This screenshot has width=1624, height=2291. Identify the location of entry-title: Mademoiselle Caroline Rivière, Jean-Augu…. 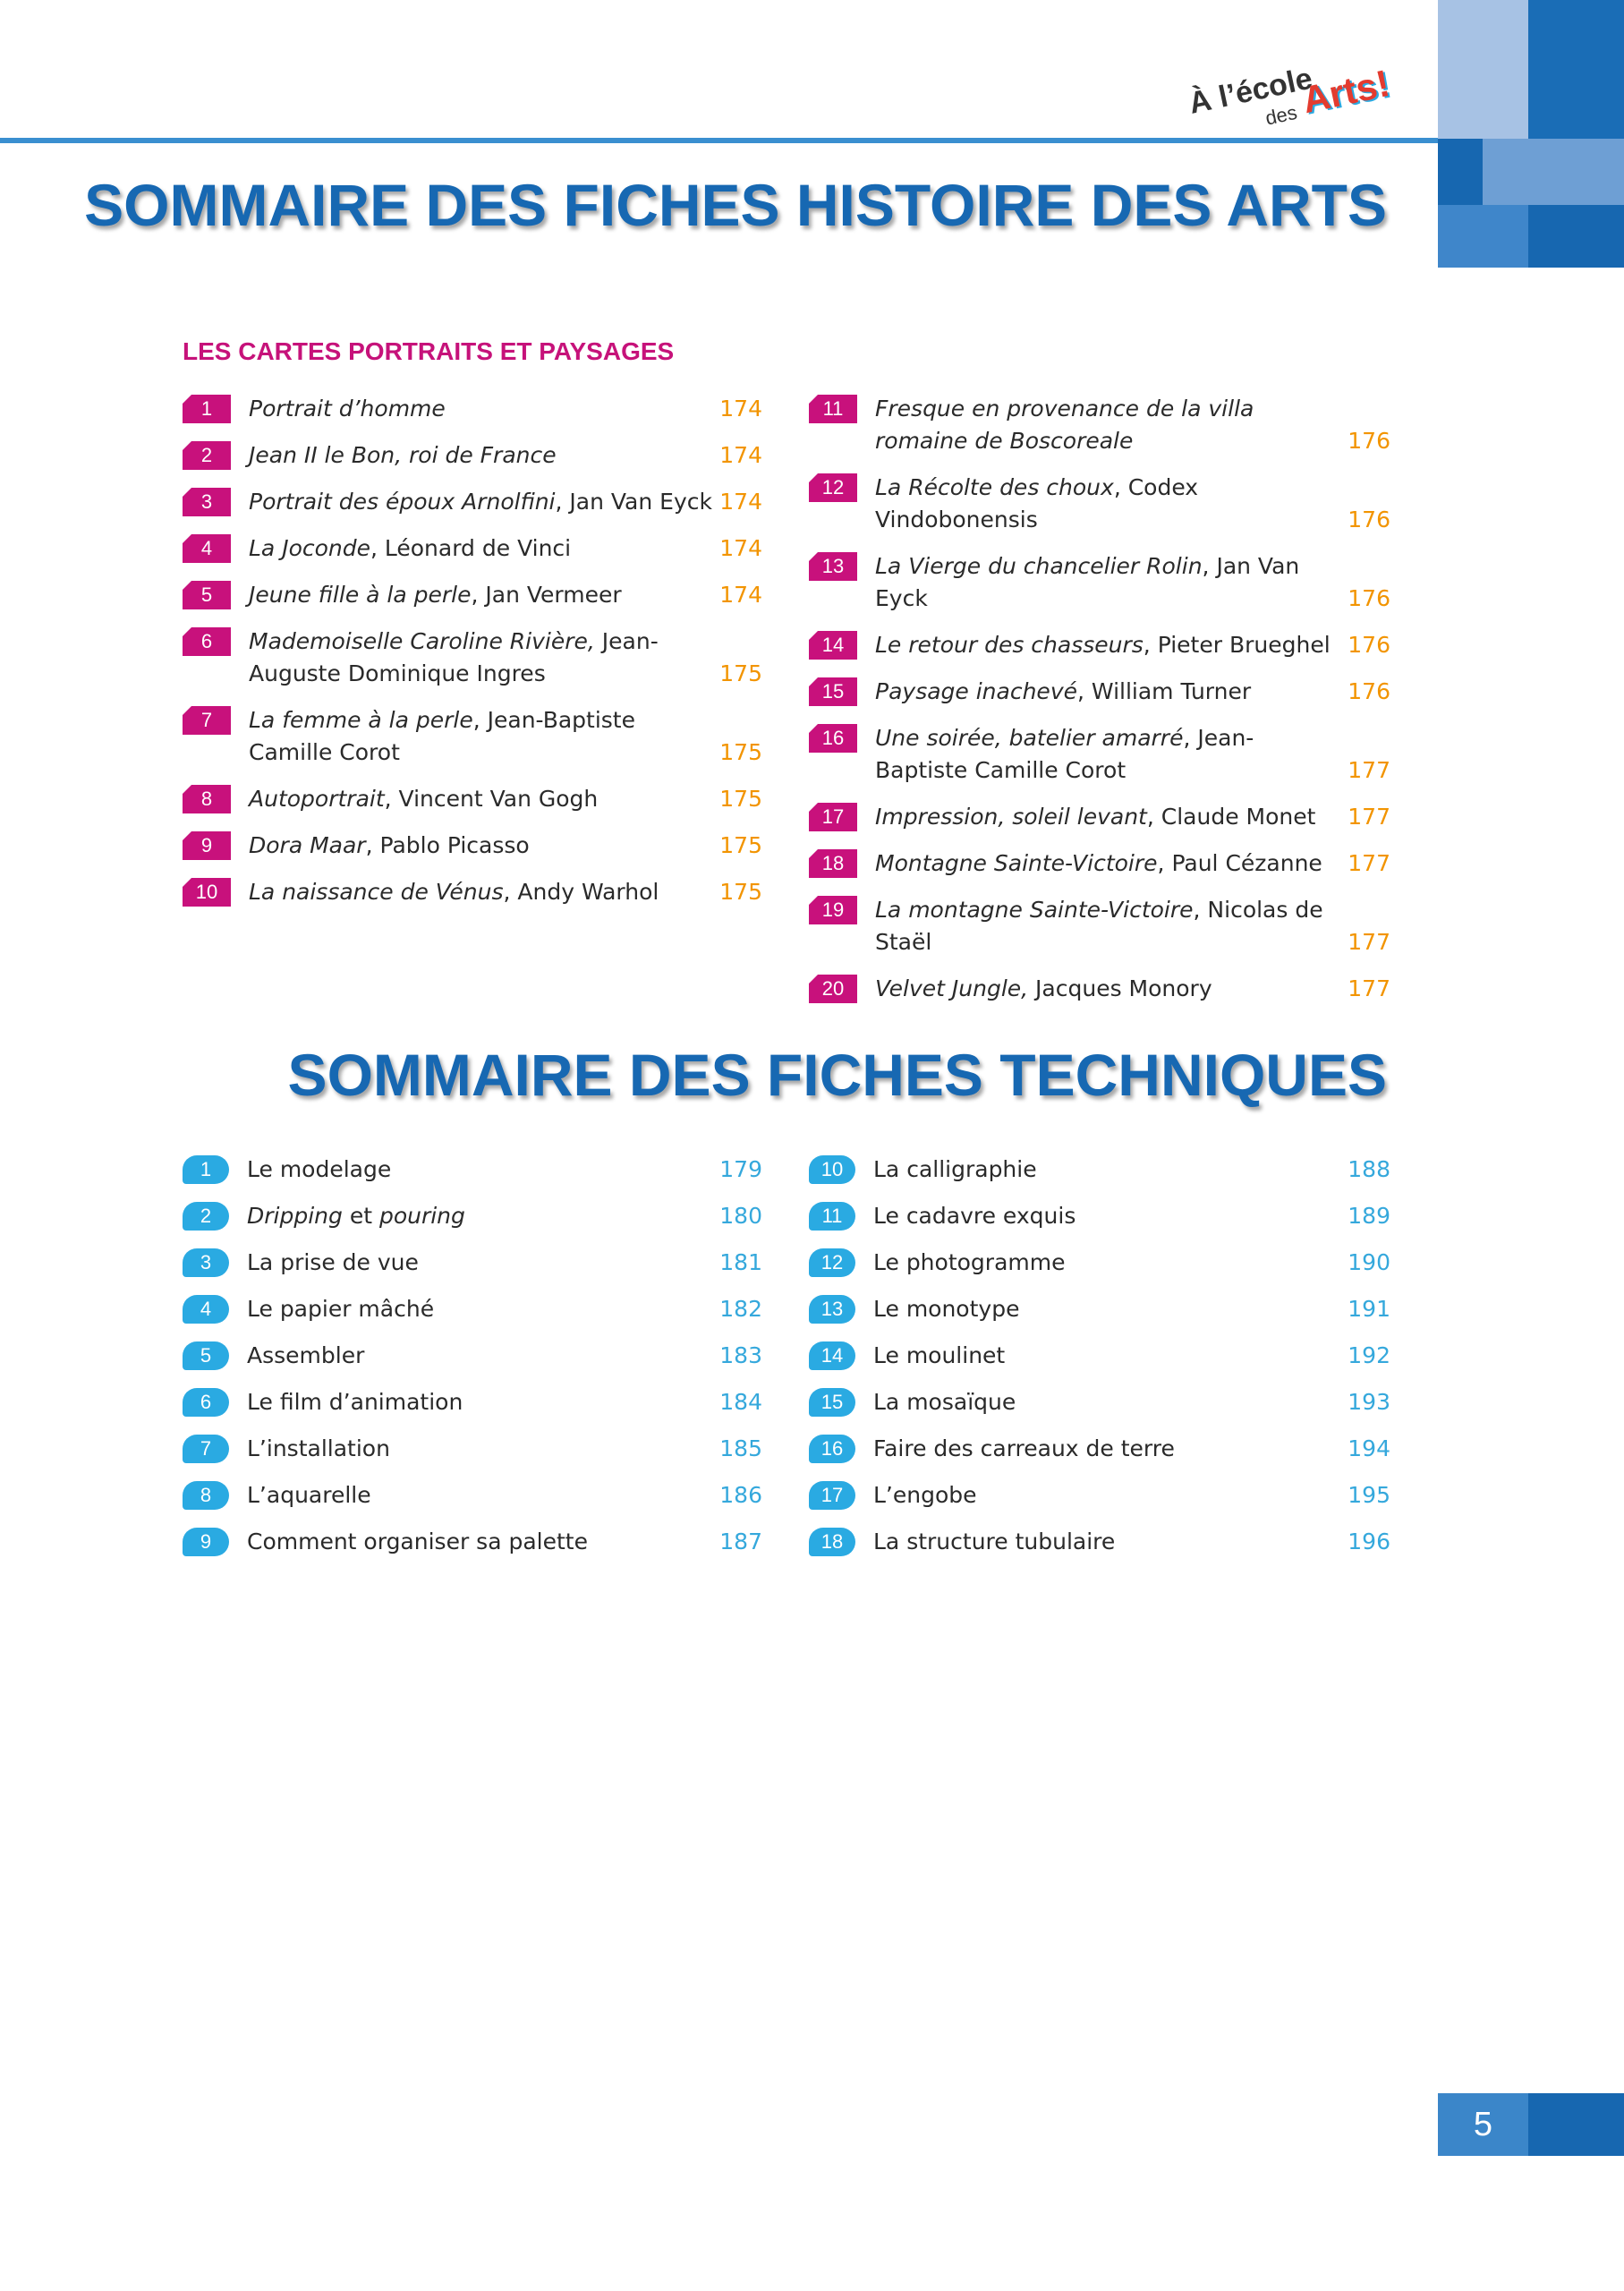
(480, 658).